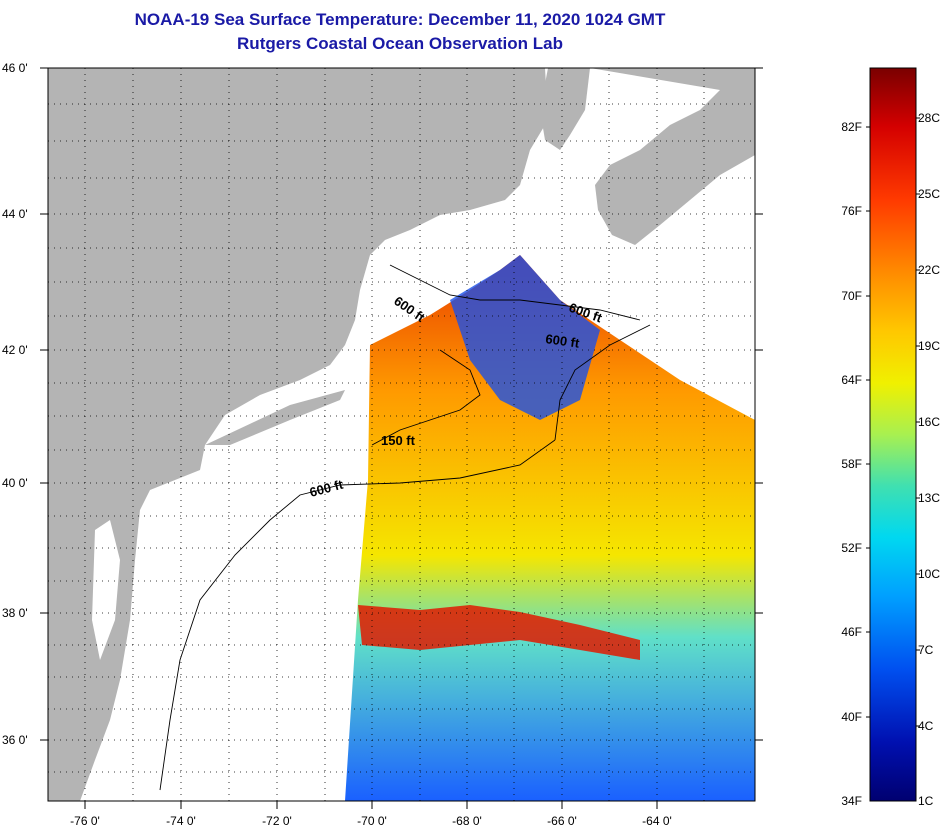  What do you see at coordinates (525, 337) in the screenshot?
I see `cold-water-region` at bounding box center [525, 337].